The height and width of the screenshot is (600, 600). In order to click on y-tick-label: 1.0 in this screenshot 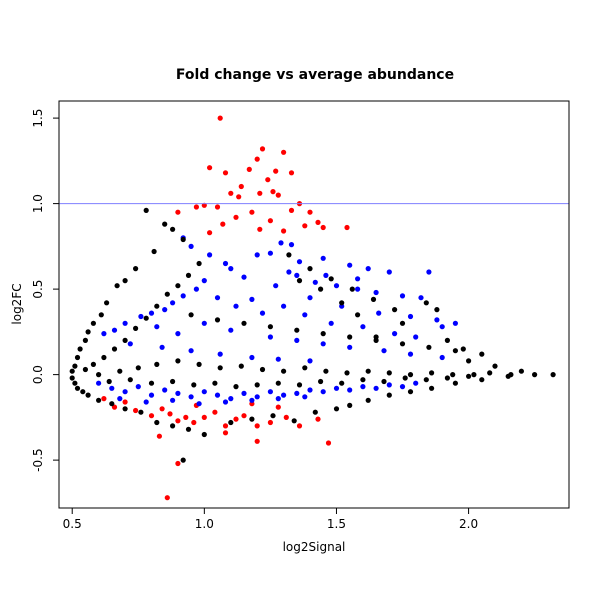, I will do `click(38, 203)`.